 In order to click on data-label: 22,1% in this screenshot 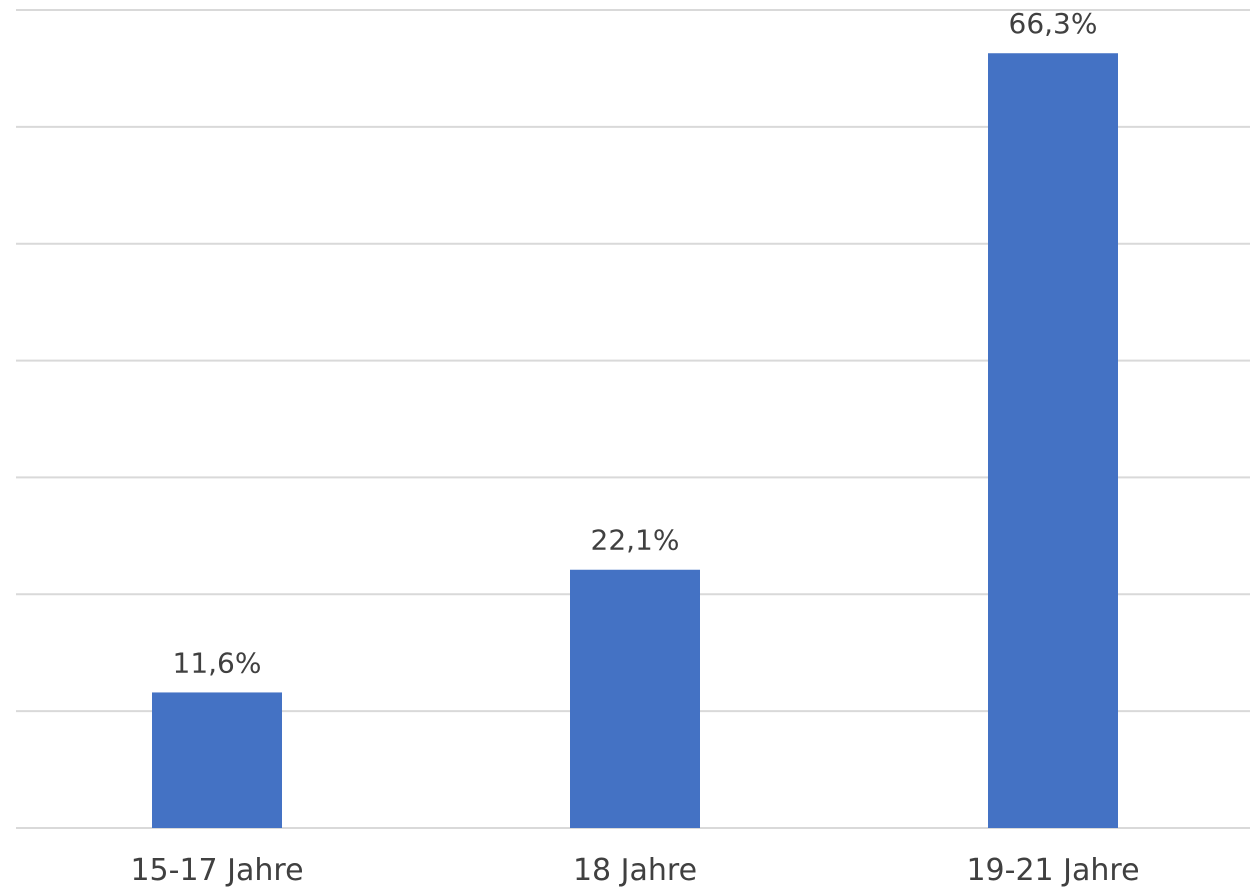, I will do `click(635, 540)`.